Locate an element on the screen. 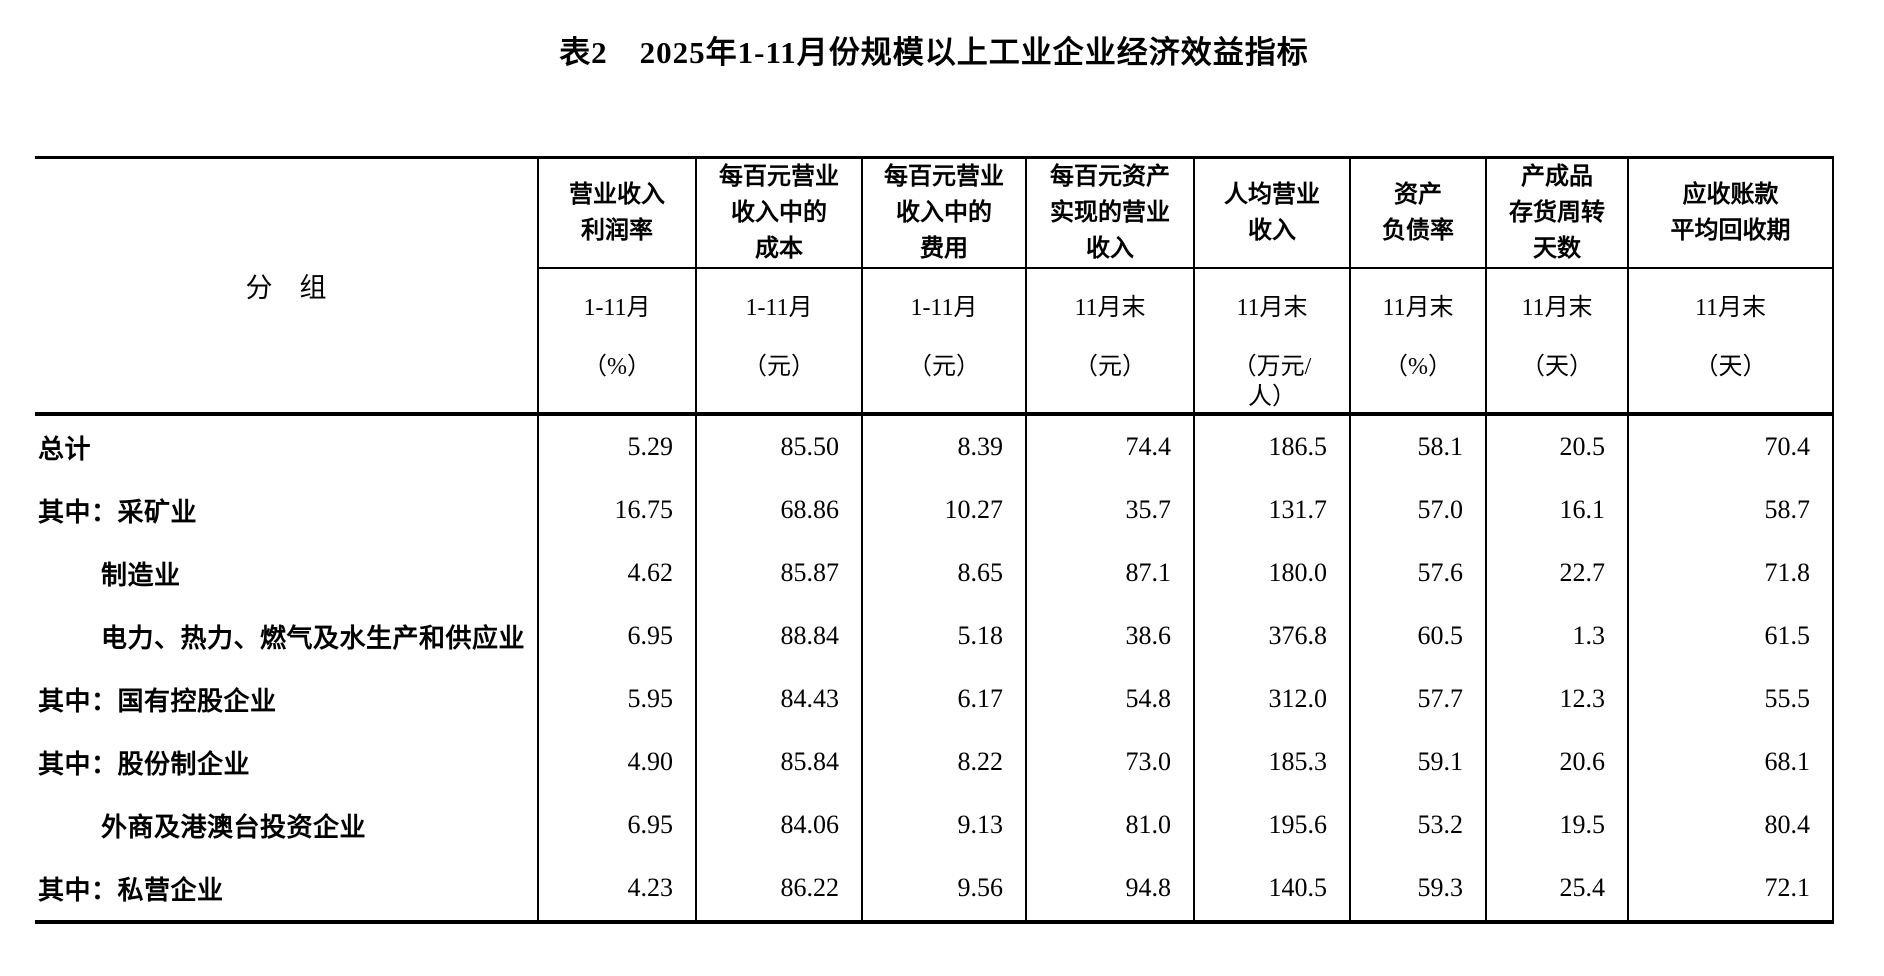  cell-value: 85.84 is located at coordinates (778, 762).